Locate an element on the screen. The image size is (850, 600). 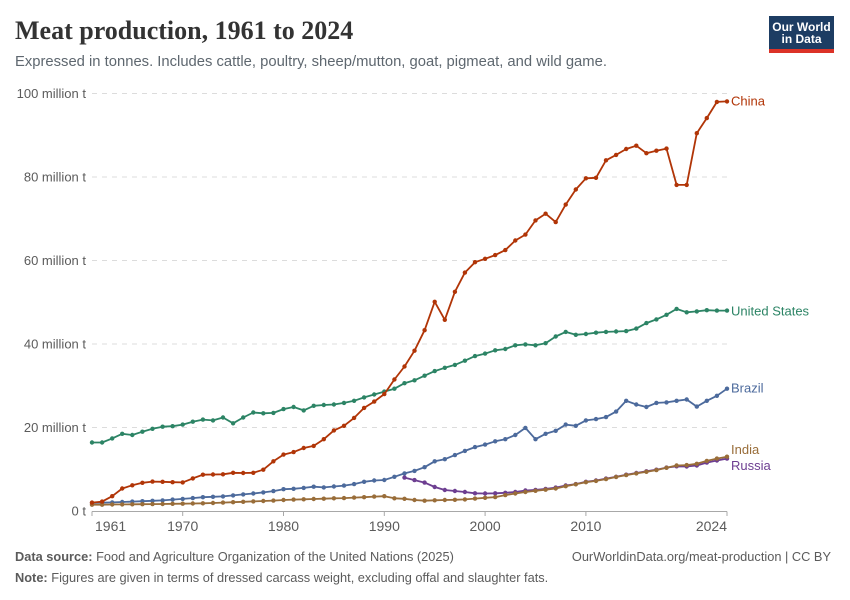
svg-text: 2010 is located at coordinates (585, 526).